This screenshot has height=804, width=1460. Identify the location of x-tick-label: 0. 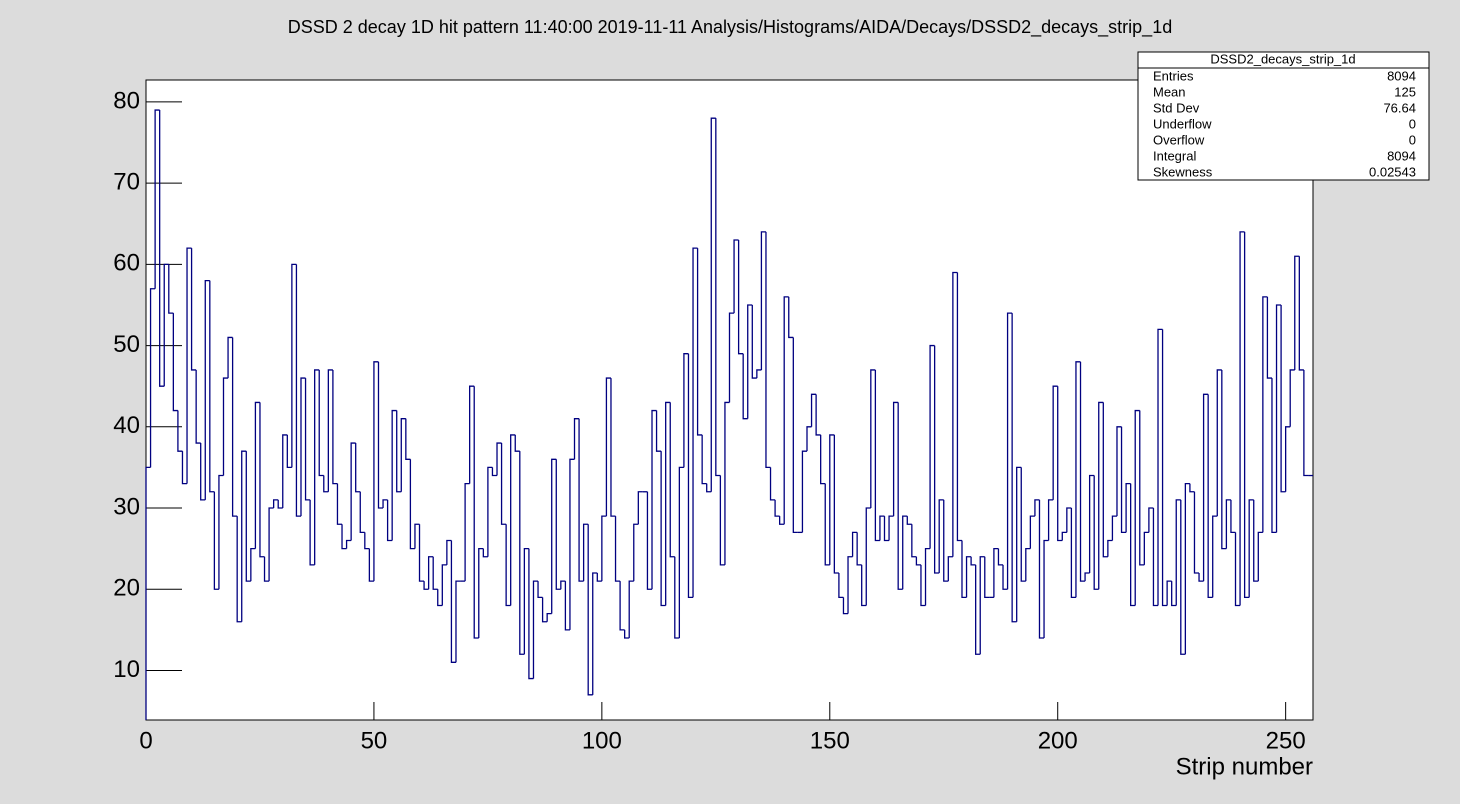
(145, 740).